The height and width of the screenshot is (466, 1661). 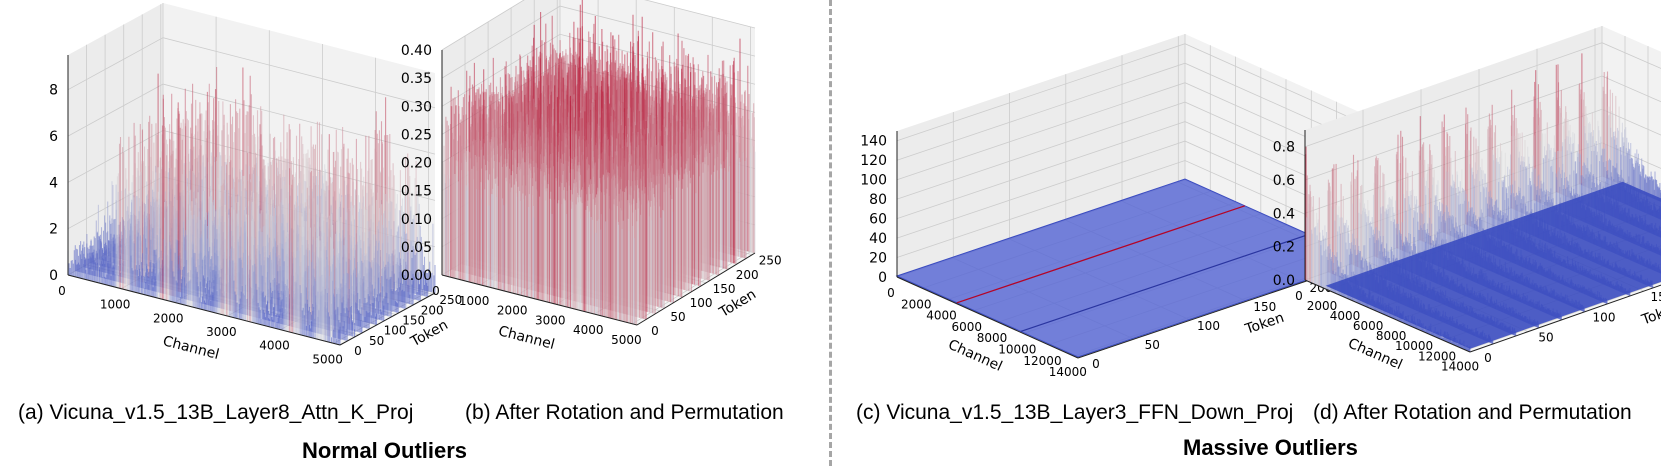 I want to click on x-tick-label: 2000, so click(x=168, y=318).